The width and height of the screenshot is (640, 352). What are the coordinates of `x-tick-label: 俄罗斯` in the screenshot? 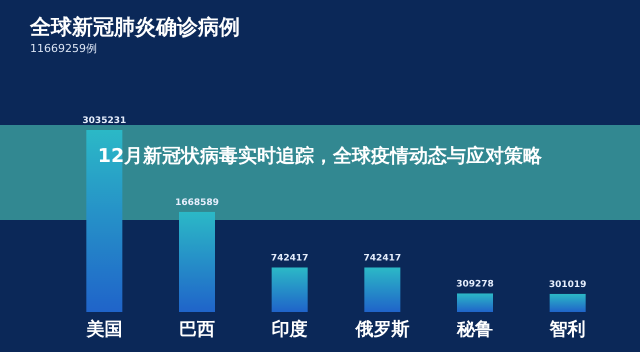 It's located at (382, 329).